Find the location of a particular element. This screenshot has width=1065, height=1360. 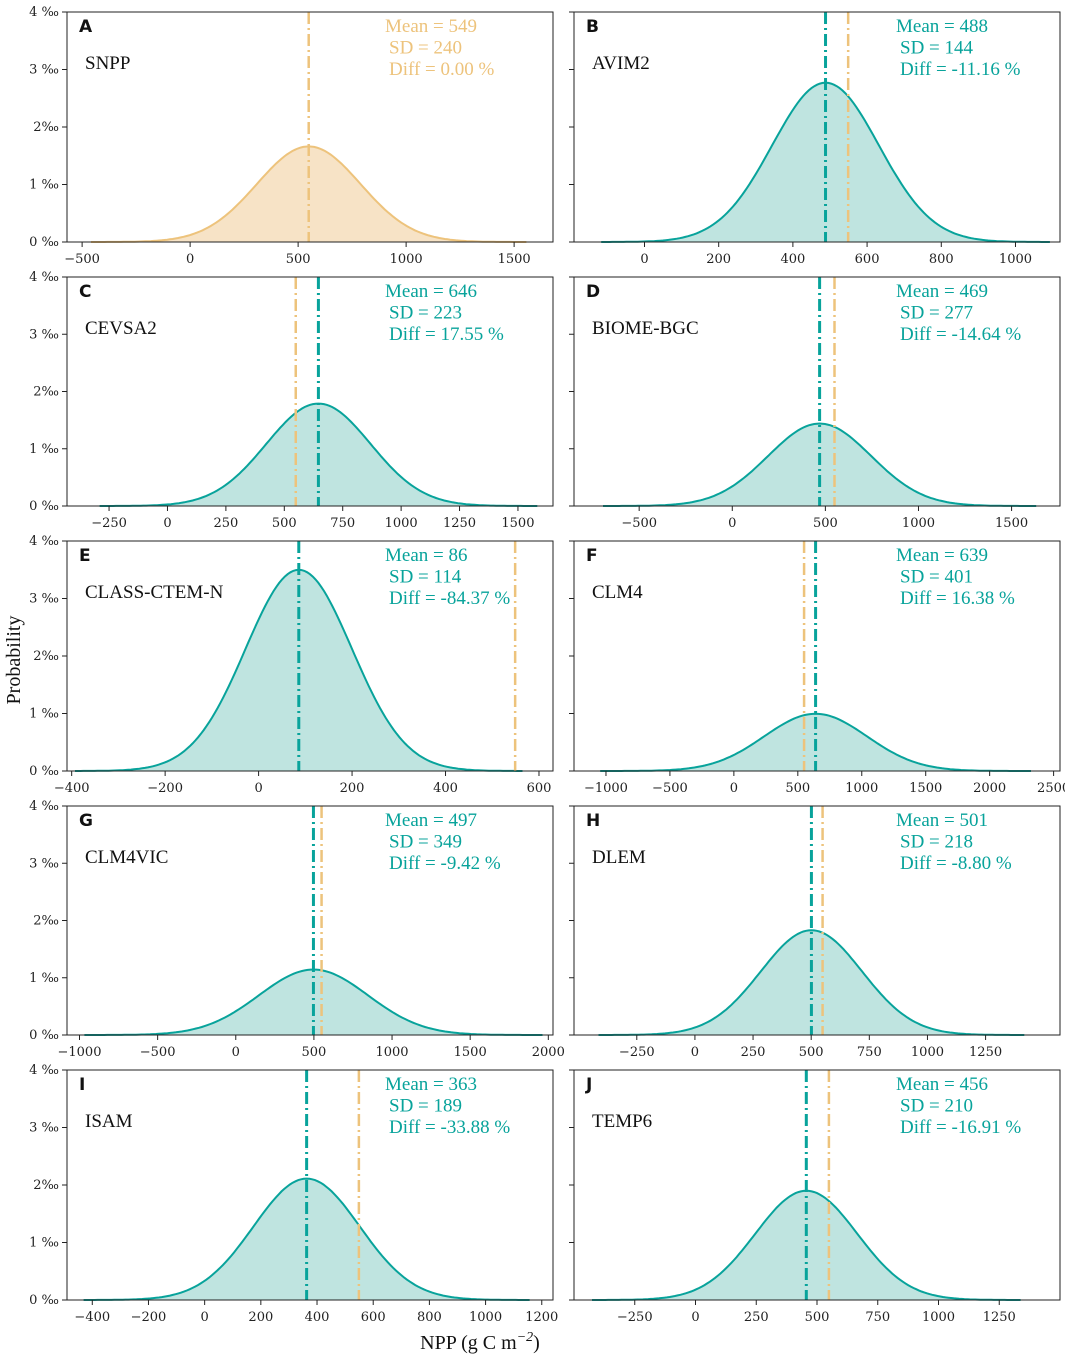

sd-label: SD = 277 is located at coordinates (936, 313).